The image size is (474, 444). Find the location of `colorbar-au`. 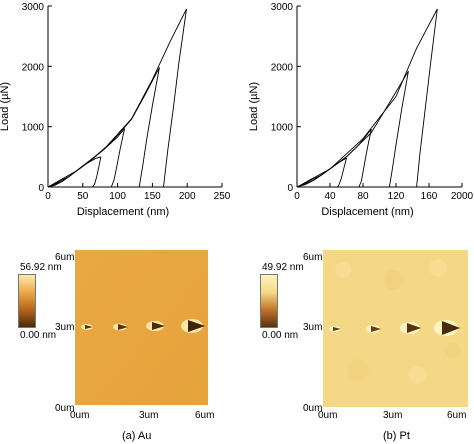

colorbar-au is located at coordinates (27, 301).